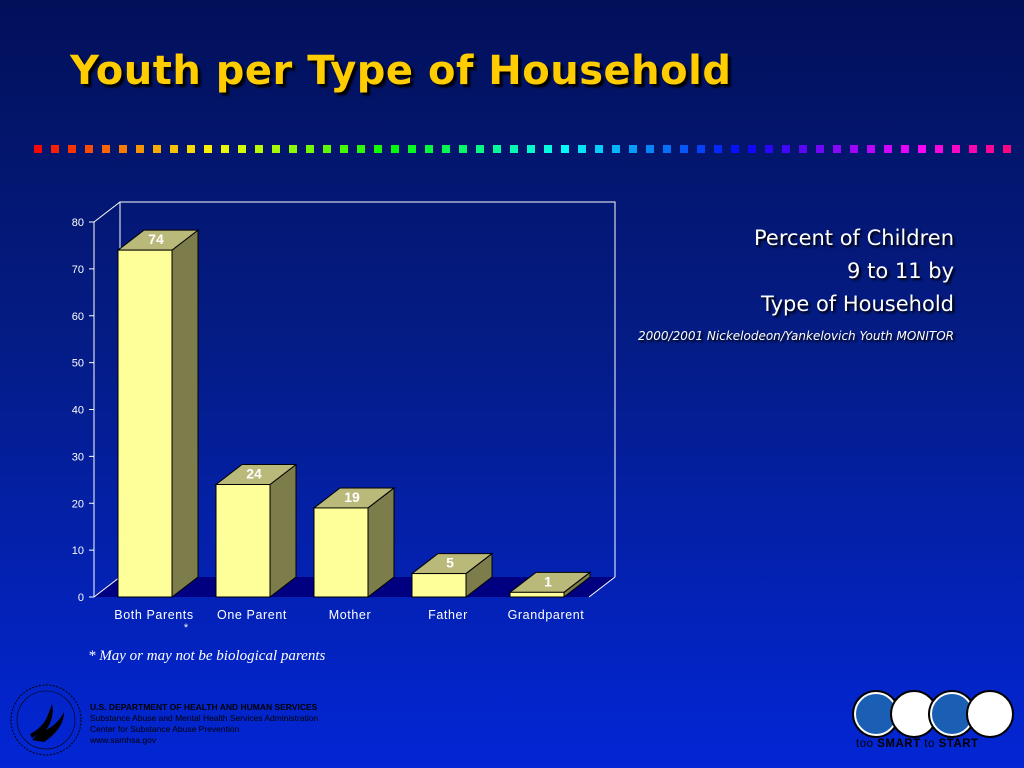 The width and height of the screenshot is (1024, 768). I want to click on y-tick-label: 80, so click(78, 223).